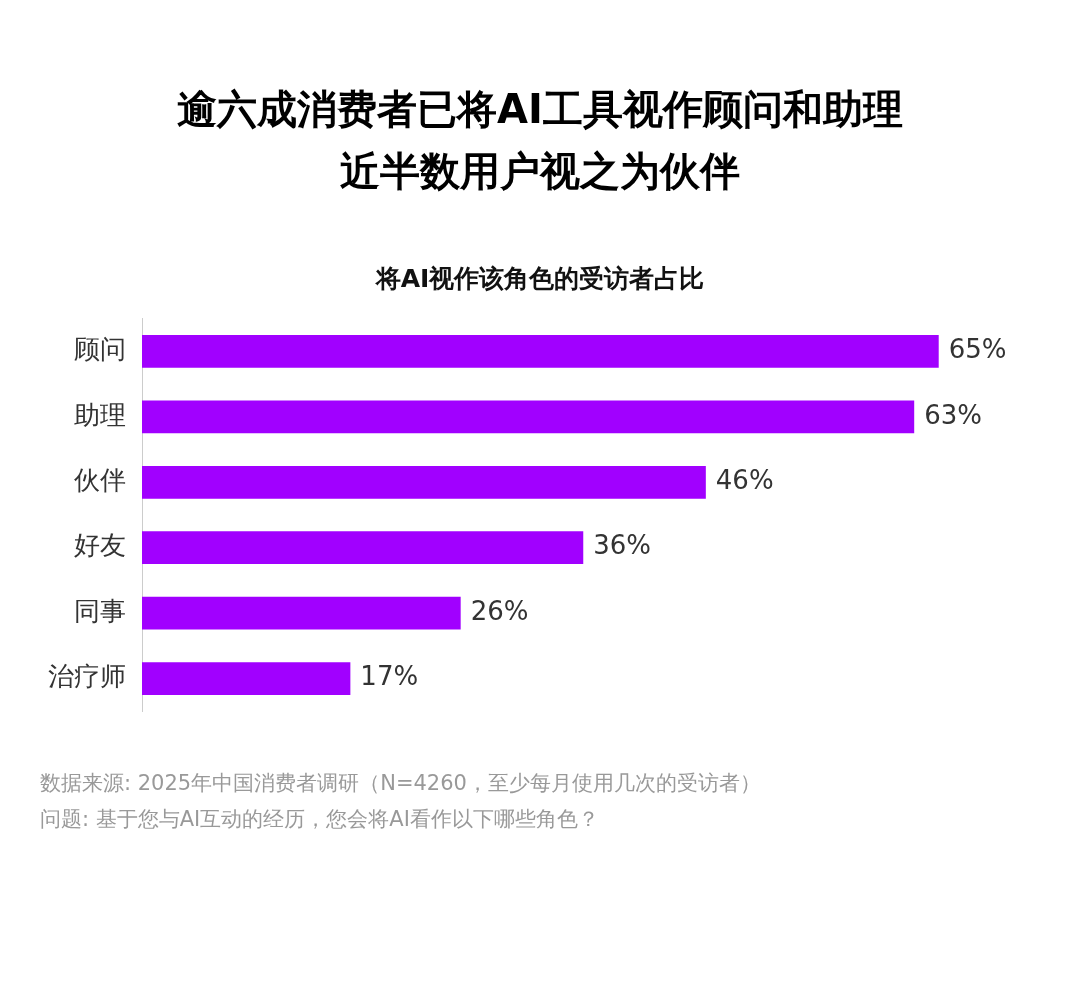 The width and height of the screenshot is (1080, 998). Describe the element at coordinates (87, 676) in the screenshot. I see `y-tick-label: 治疗师` at that location.